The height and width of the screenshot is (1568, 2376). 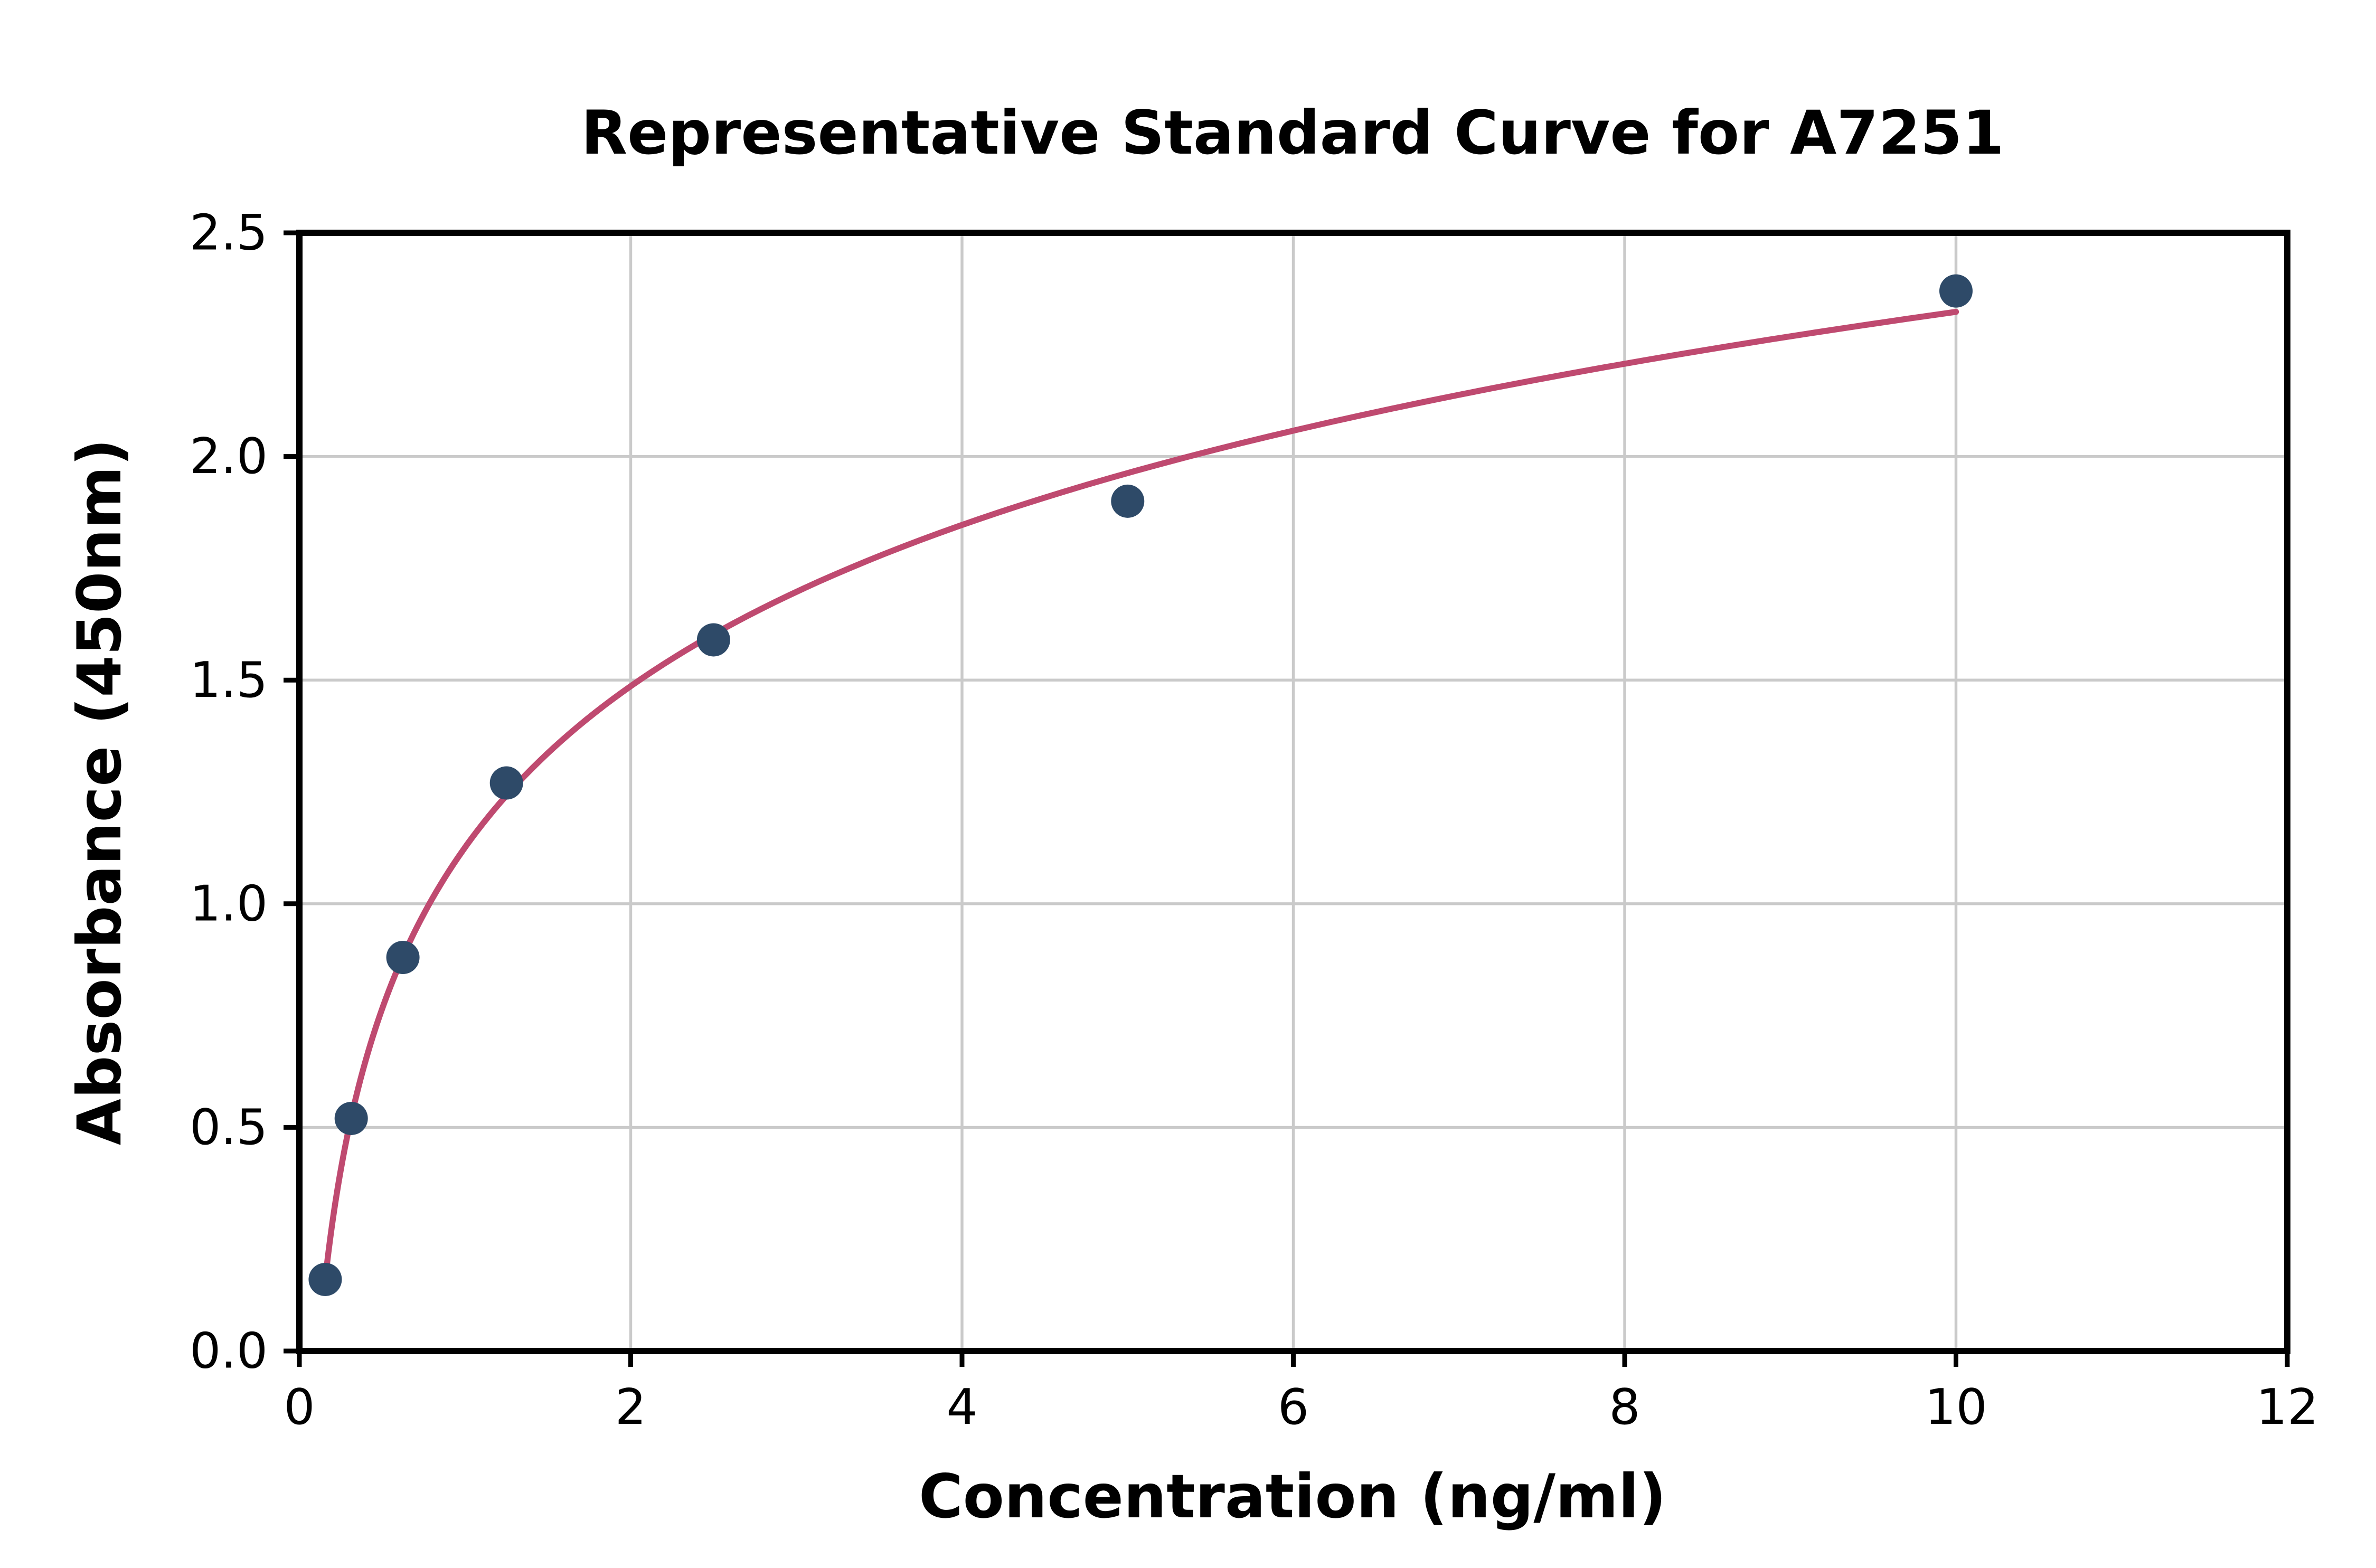 What do you see at coordinates (229, 1351) in the screenshot?
I see `y-tick-label: 0.0` at bounding box center [229, 1351].